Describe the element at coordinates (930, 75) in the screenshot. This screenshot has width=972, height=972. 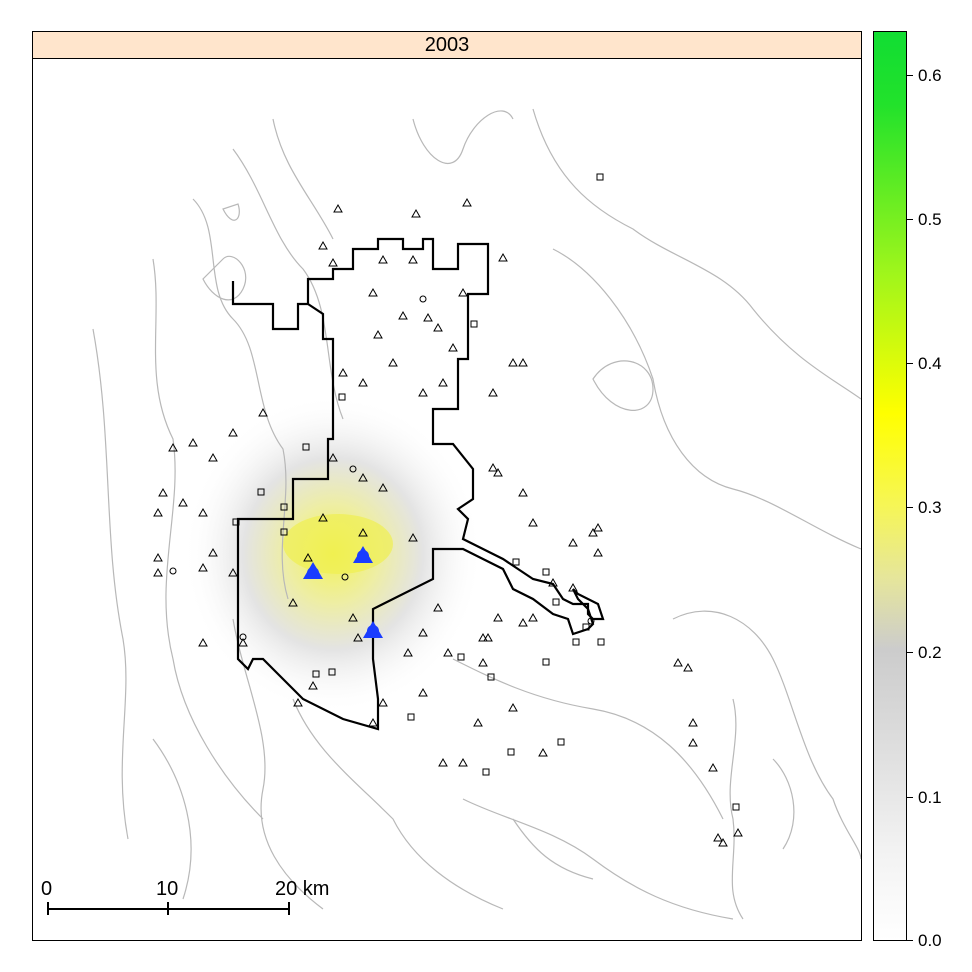
I see `colorbar-label: 0.6` at that location.